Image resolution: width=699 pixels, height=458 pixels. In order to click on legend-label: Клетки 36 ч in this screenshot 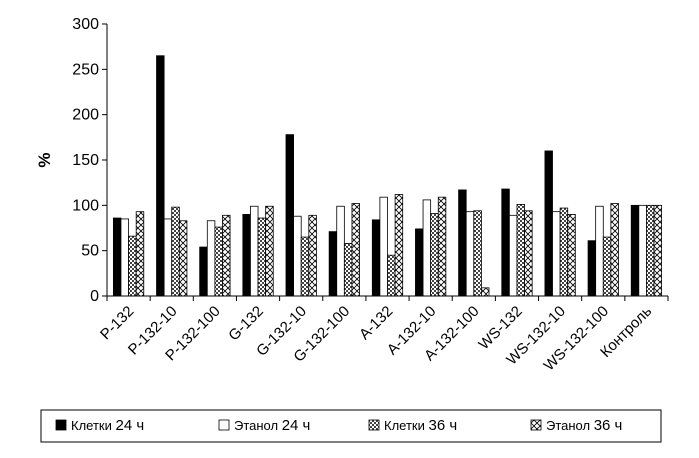, I will do `click(420, 425)`.